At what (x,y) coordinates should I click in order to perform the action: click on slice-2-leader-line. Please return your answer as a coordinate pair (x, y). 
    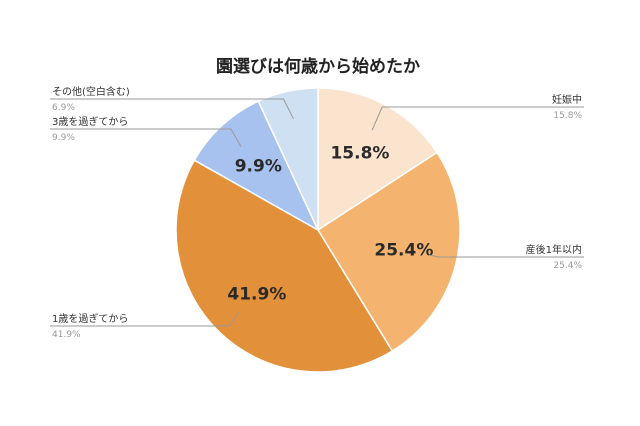
    Looking at the image, I should click on (506, 256).